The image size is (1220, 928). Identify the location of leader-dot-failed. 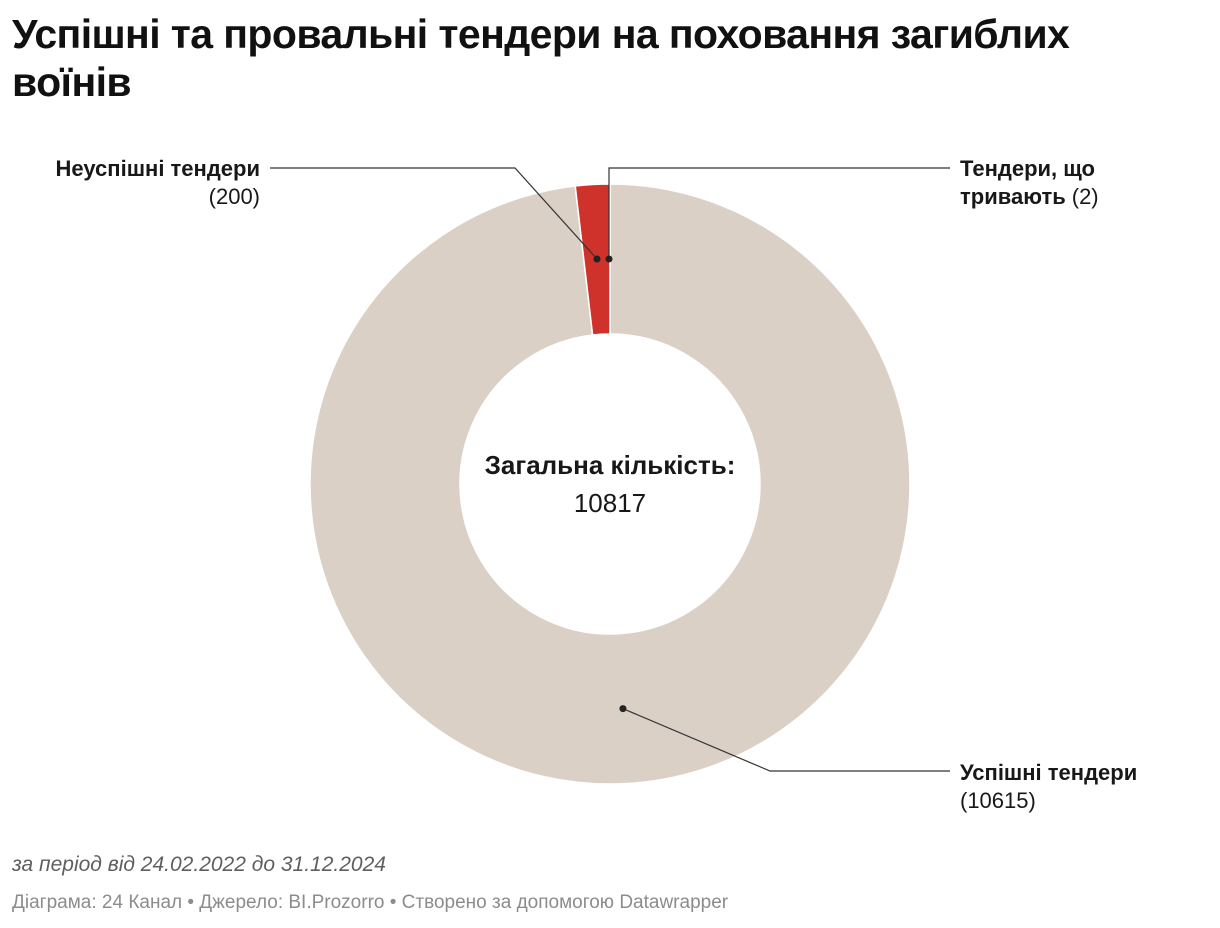
(597, 259).